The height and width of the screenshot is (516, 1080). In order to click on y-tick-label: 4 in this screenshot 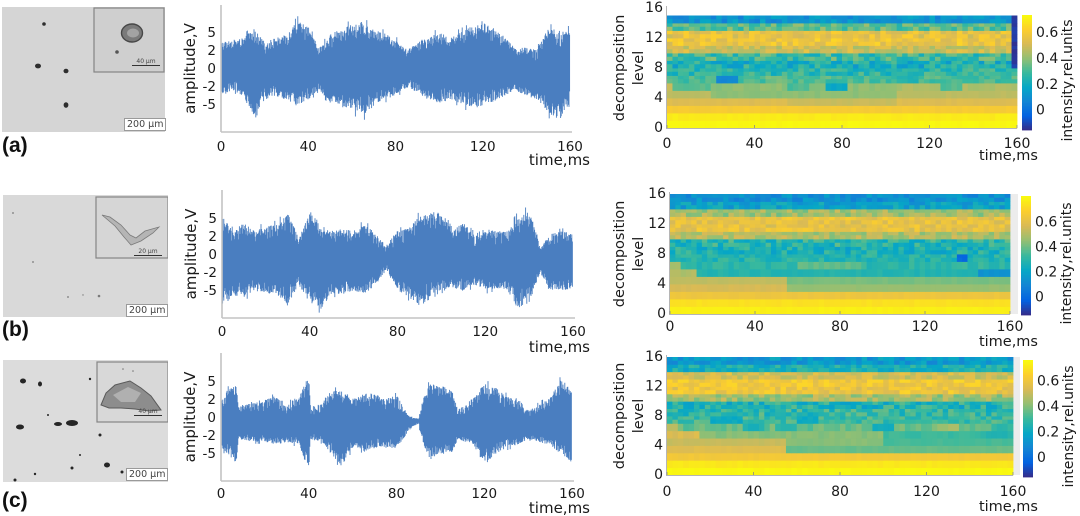, I will do `click(658, 98)`.